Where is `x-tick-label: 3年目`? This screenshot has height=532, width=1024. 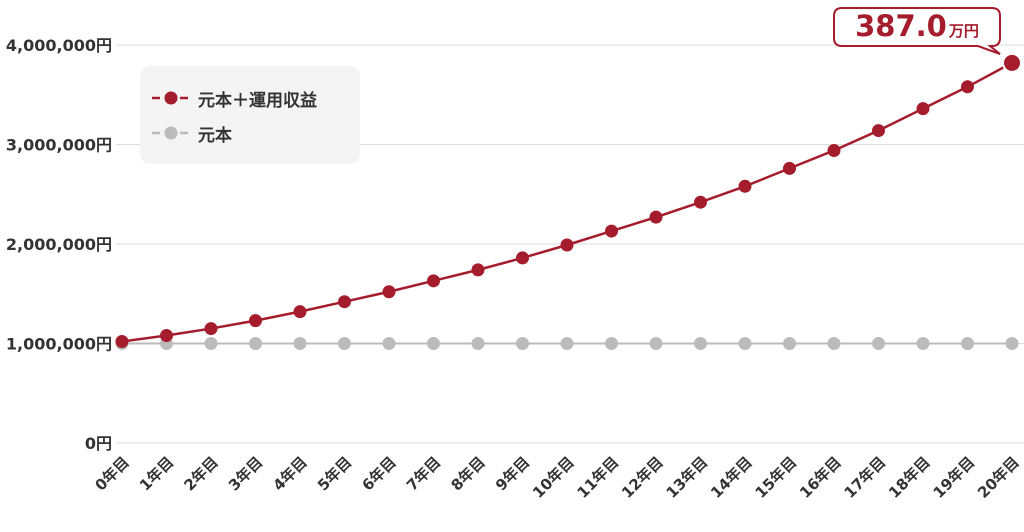
x-tick-label: 3年目 is located at coordinates (245, 473).